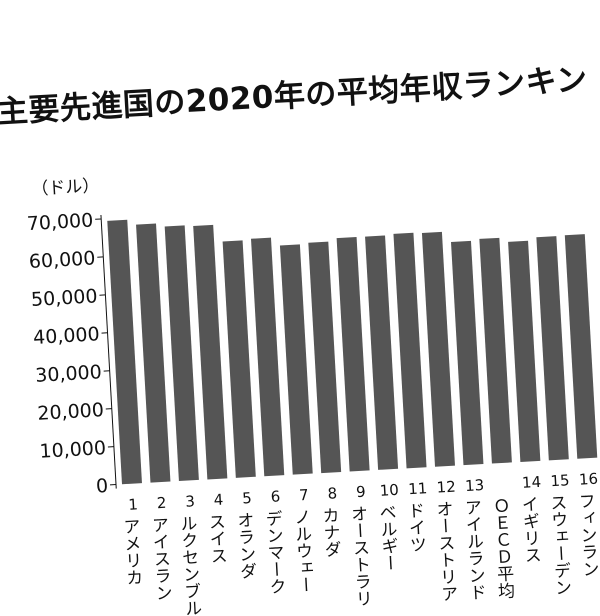  What do you see at coordinates (446, 487) in the screenshot?
I see `rank-label: 12` at bounding box center [446, 487].